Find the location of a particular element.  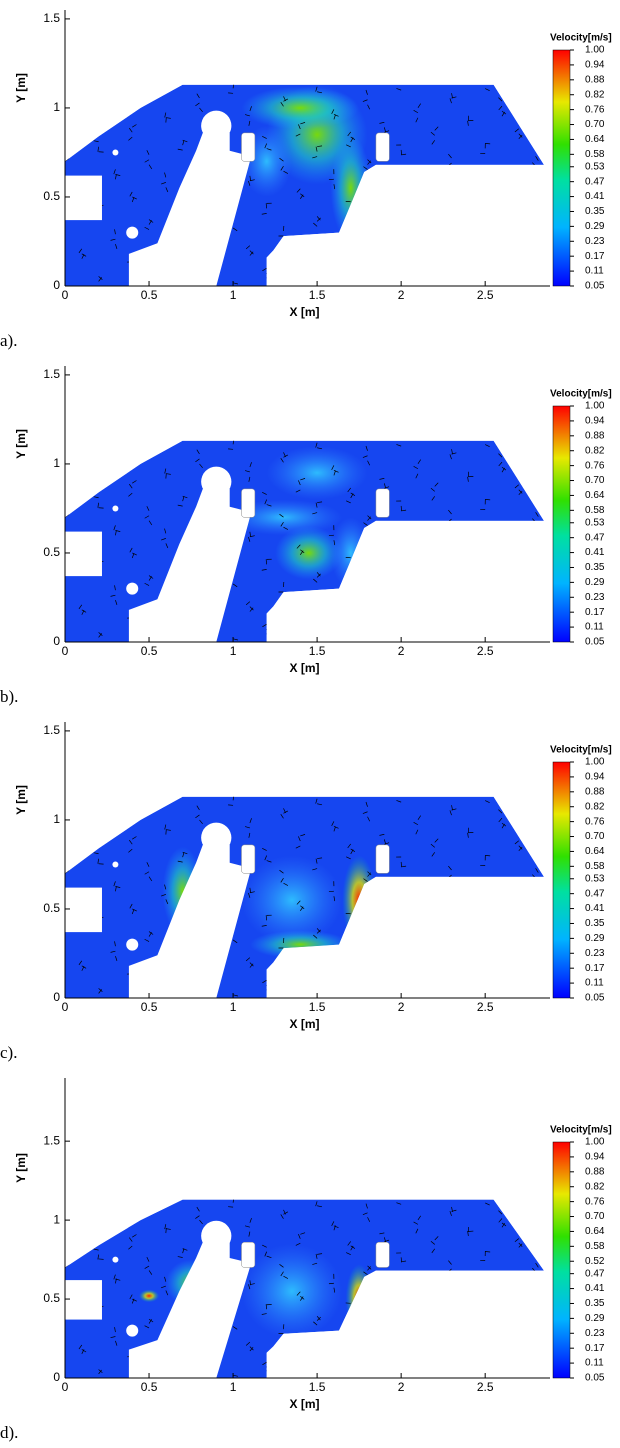

colorbar-tick-label: 0.82 is located at coordinates (595, 806).